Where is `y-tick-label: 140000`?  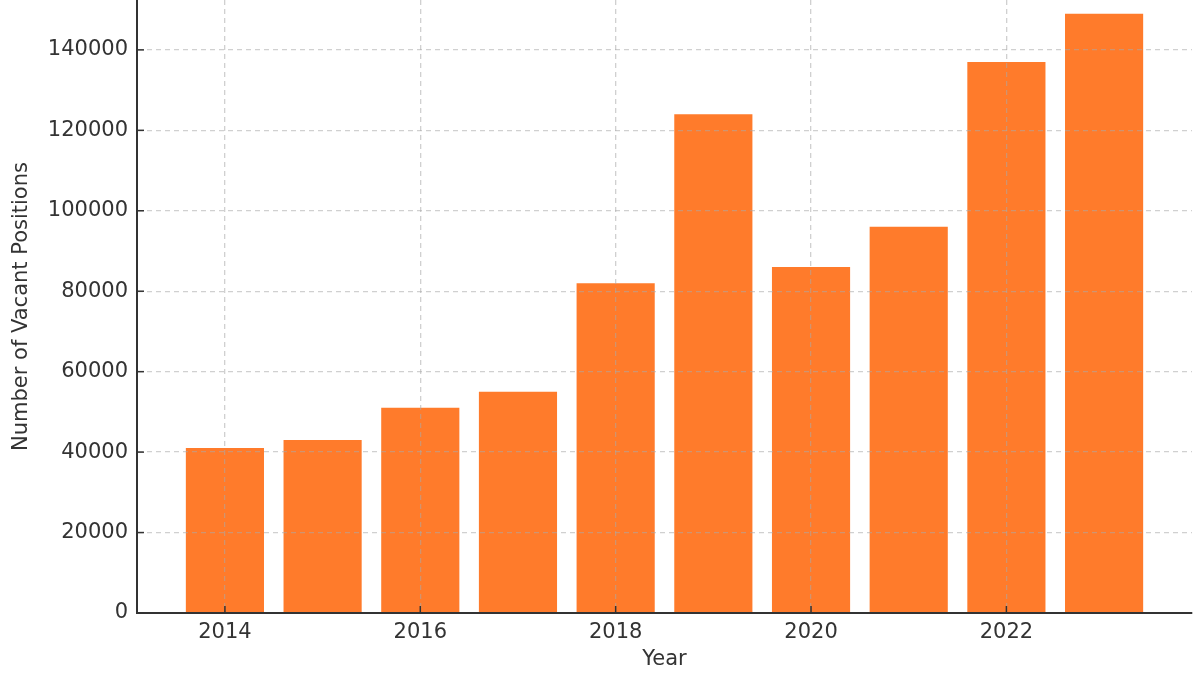 y-tick-label: 140000 is located at coordinates (87, 48).